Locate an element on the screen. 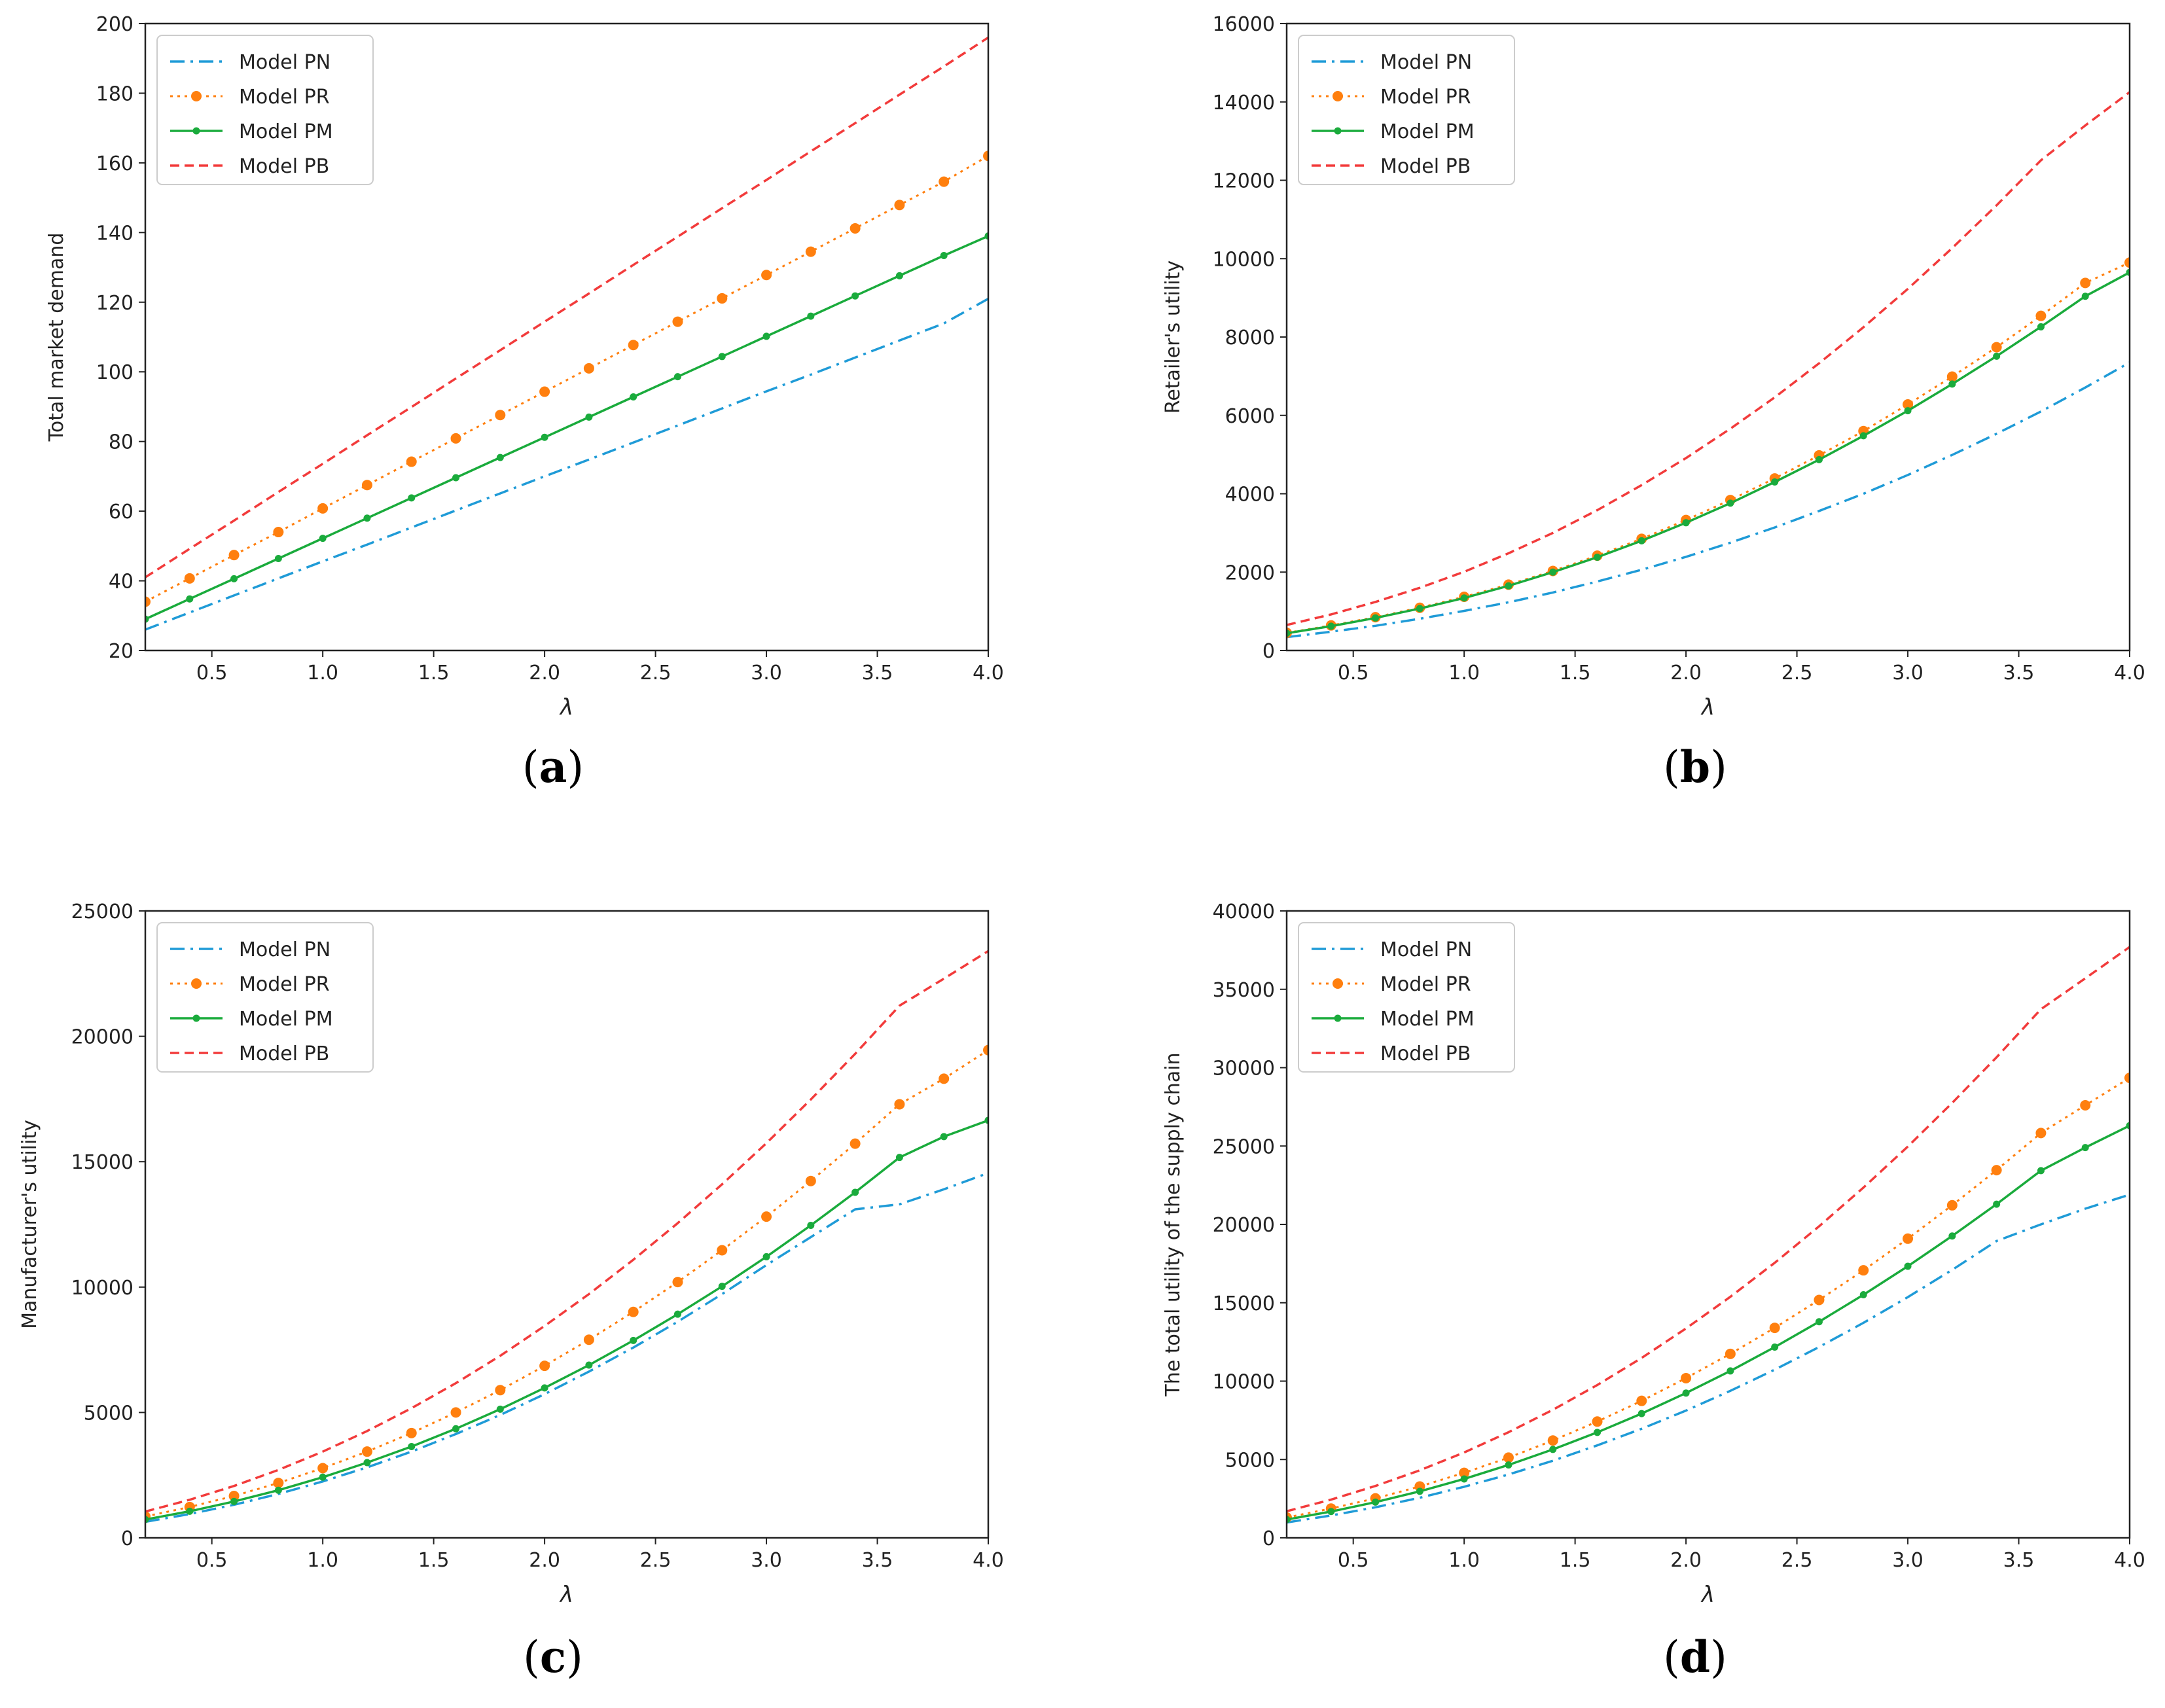 The image size is (2165, 1708). y-tick-label: 80 is located at coordinates (122, 443).